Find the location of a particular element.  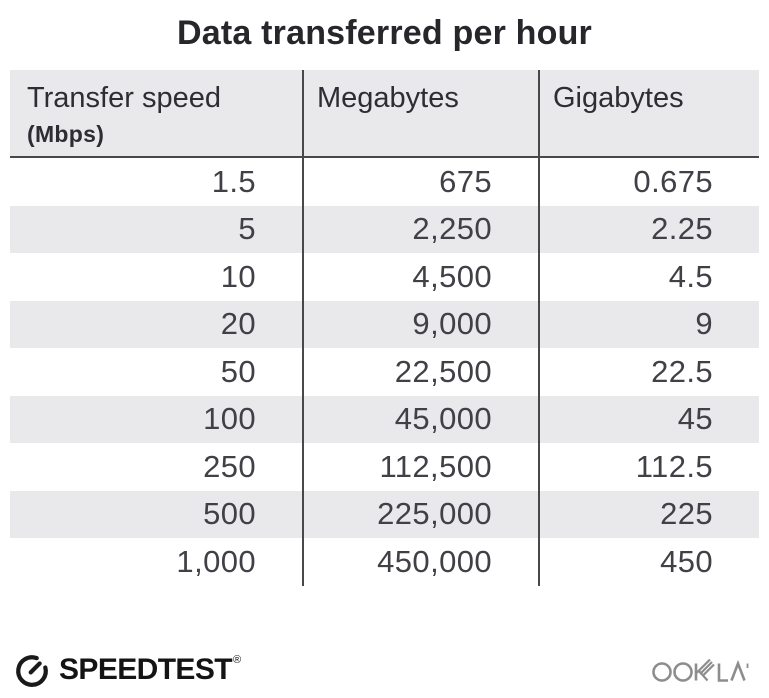

column-header-transfer-speed: Transfer speed (Mbps) is located at coordinates (156, 113).